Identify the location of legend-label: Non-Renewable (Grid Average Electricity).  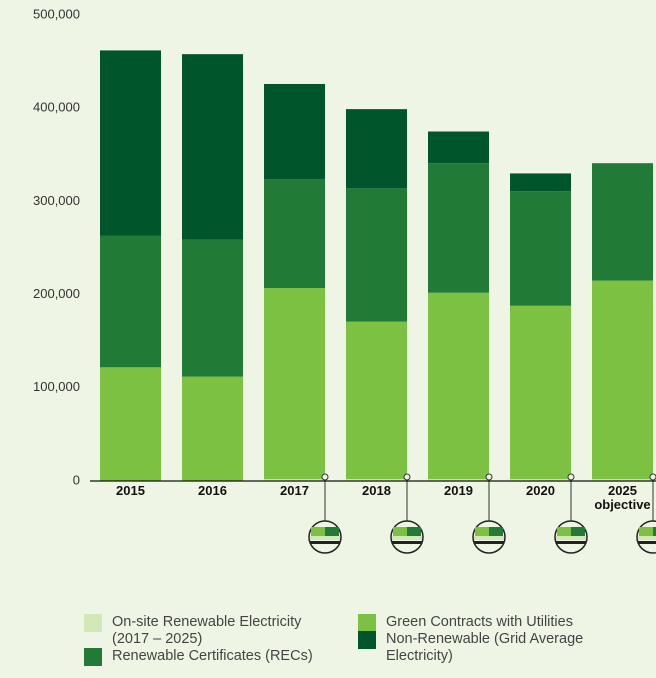
(485, 647).